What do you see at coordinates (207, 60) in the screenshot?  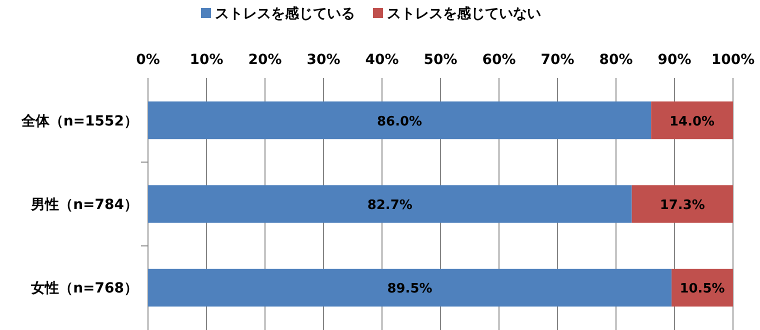 I see `x-tick-label: 10%` at bounding box center [207, 60].